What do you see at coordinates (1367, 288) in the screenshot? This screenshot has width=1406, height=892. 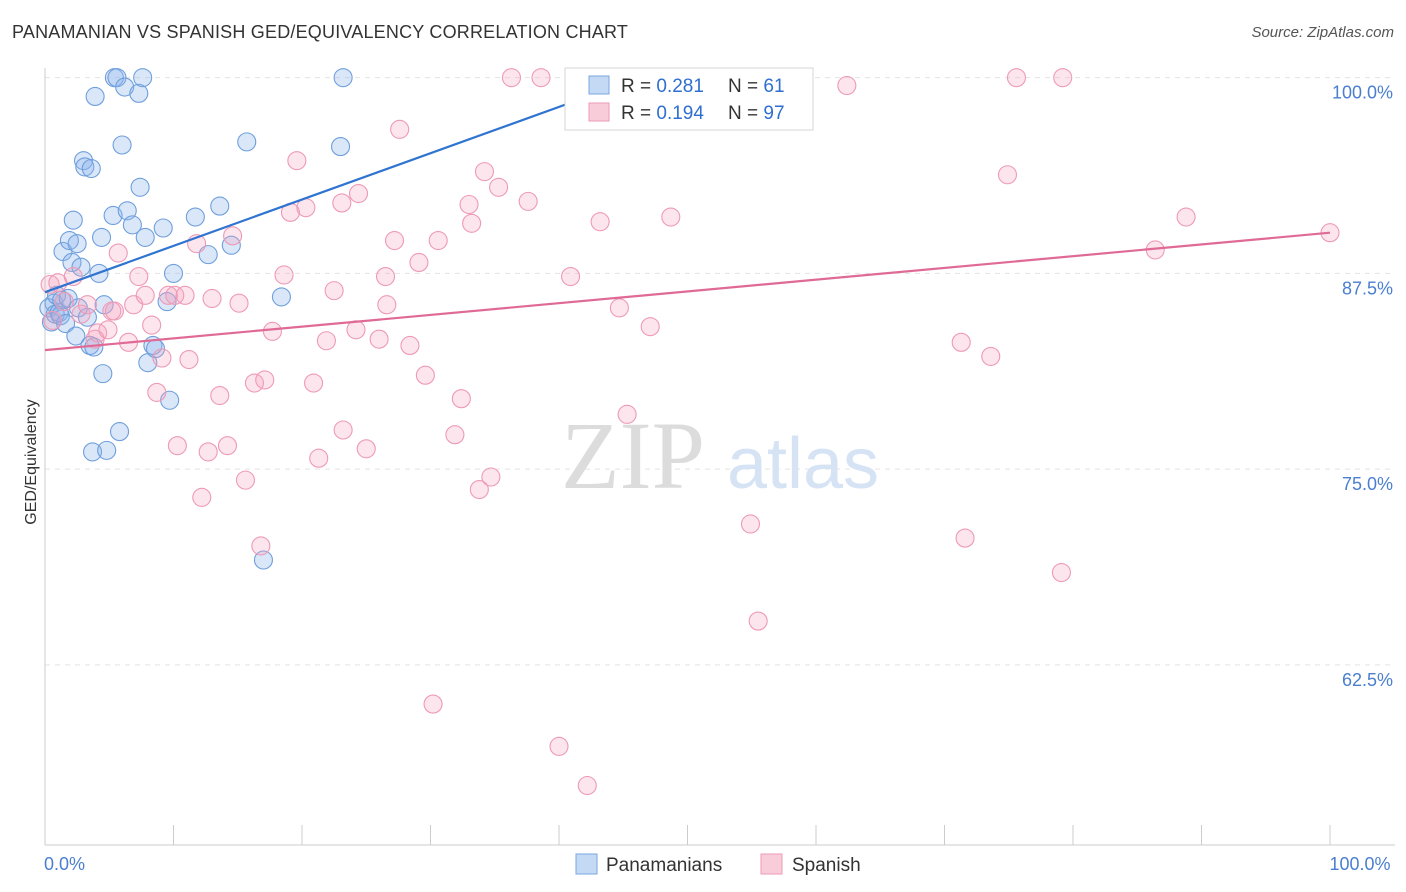 I see `y-tick-label-1: 87.5%` at bounding box center [1367, 288].